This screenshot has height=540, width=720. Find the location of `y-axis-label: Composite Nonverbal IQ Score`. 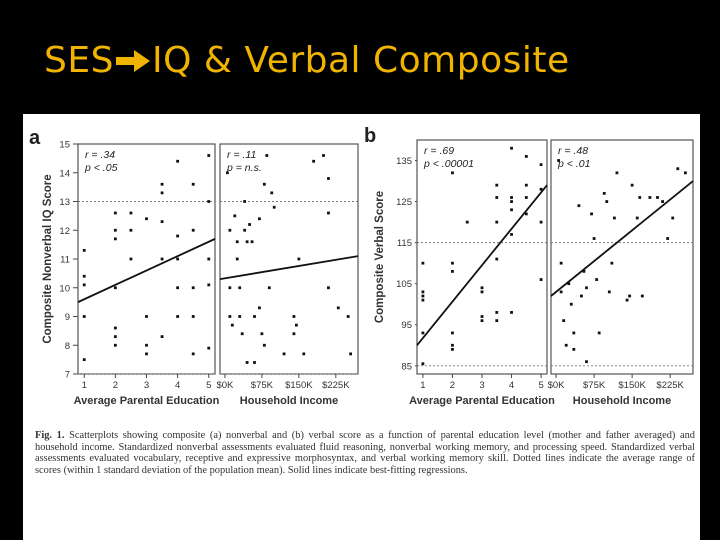

y-axis-label: Composite Nonverbal IQ Score is located at coordinates (48, 258).